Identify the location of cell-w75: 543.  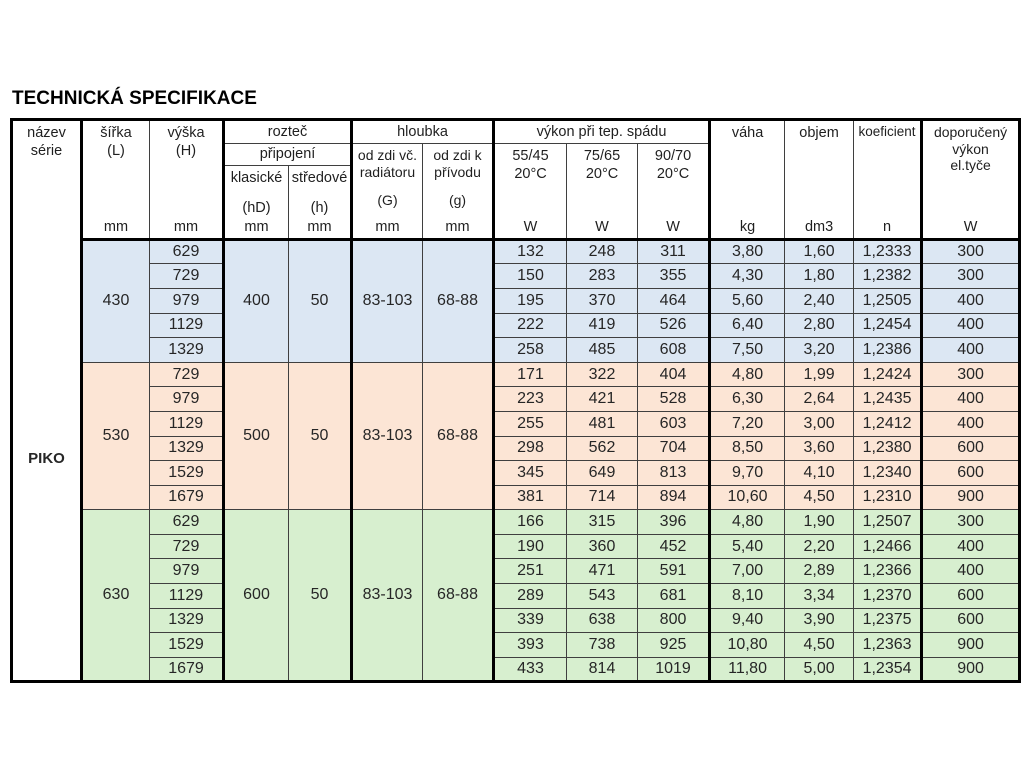
(602, 596).